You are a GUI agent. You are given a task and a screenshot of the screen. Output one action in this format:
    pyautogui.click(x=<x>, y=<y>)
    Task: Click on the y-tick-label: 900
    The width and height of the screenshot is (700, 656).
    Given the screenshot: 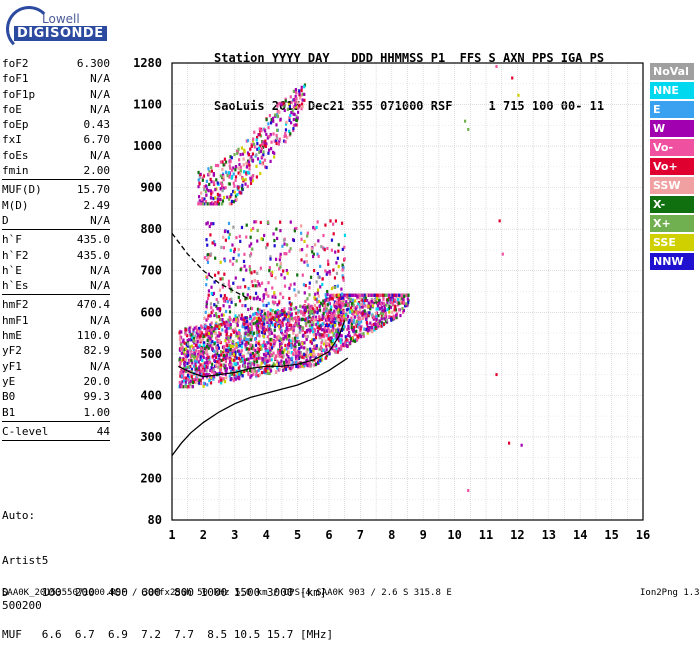 What is the action you would take?
    pyautogui.click(x=151, y=188)
    